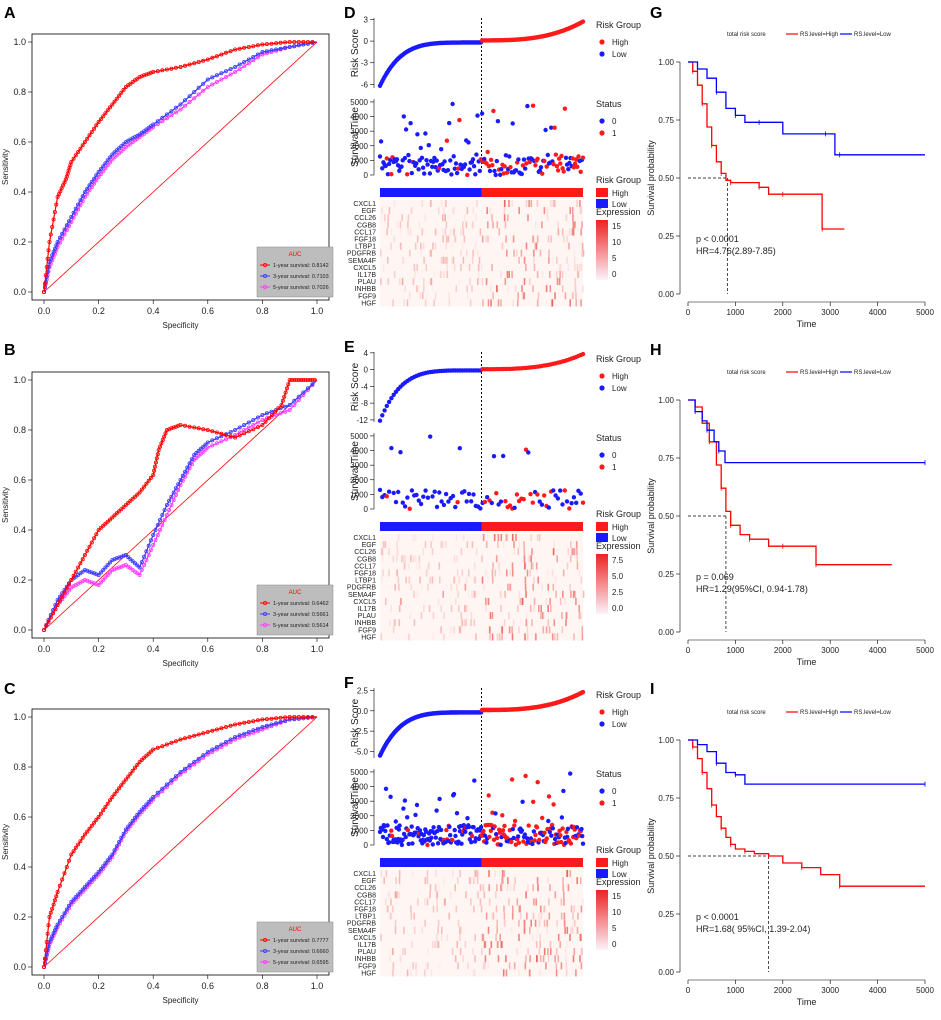  What do you see at coordinates (367, 630) in the screenshot?
I see `heatmap-gene-label: FGF9` at bounding box center [367, 630].